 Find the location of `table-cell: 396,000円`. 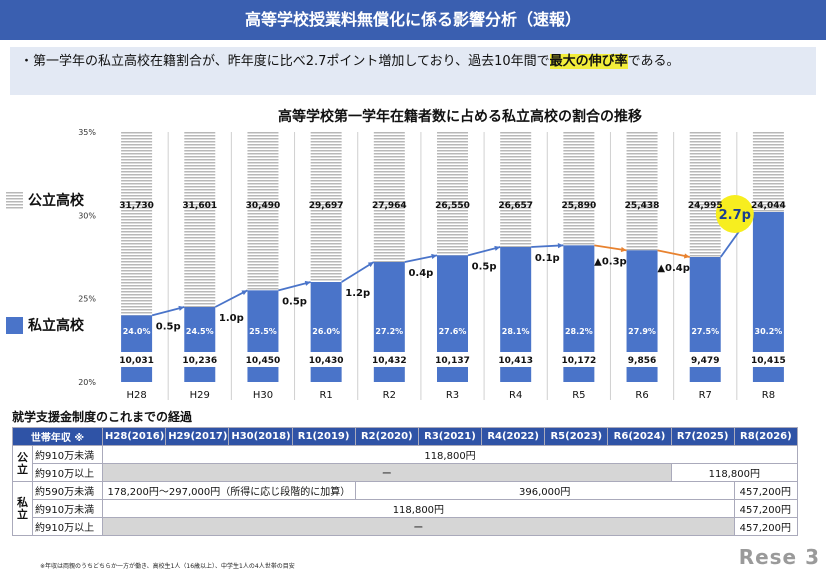

table-cell: 396,000円 is located at coordinates (544, 490).